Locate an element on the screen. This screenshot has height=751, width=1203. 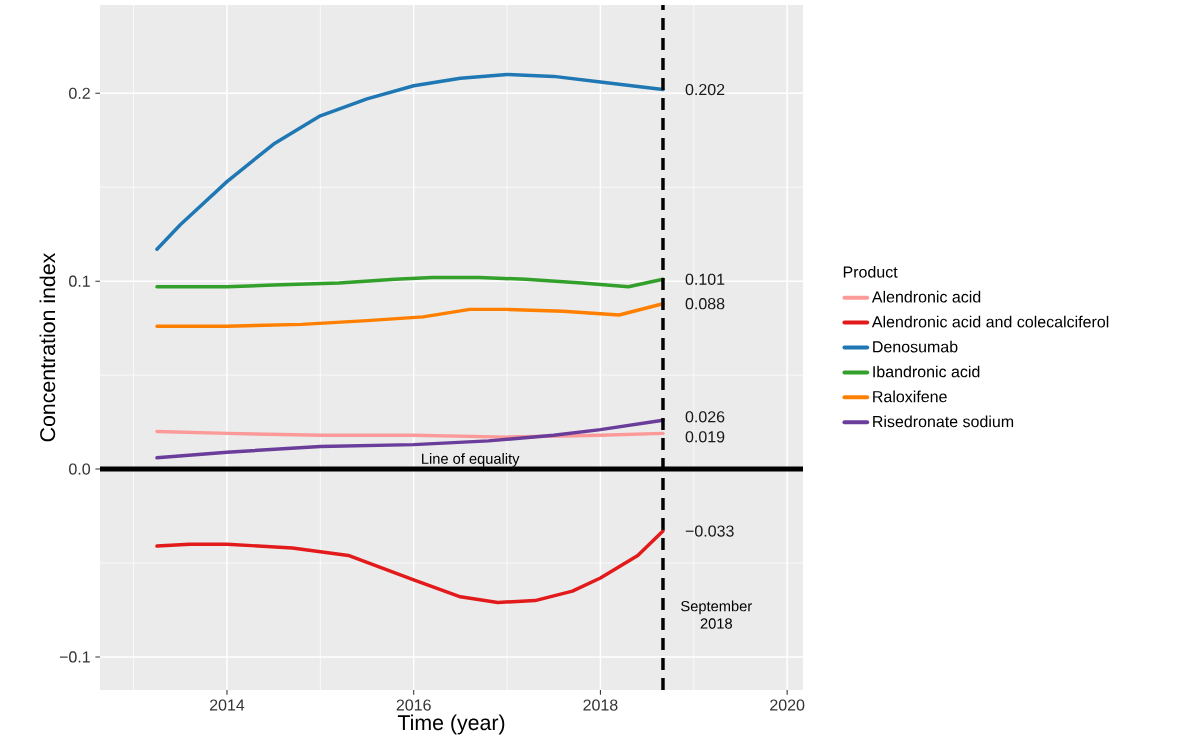
y-tick-label: −0.1 is located at coordinates (74, 657).